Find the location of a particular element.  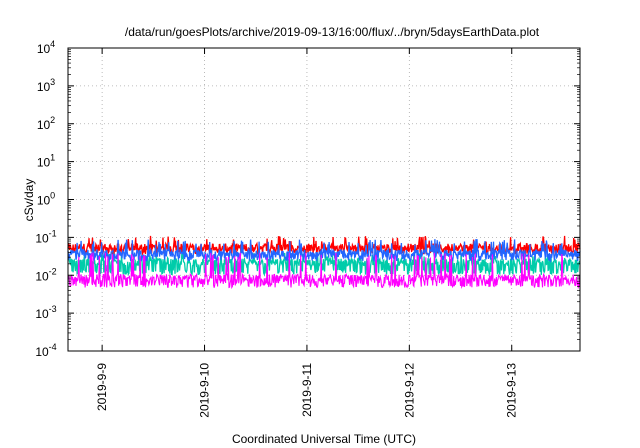

y-tick-label: 10⁻³ is located at coordinates (45, 312).